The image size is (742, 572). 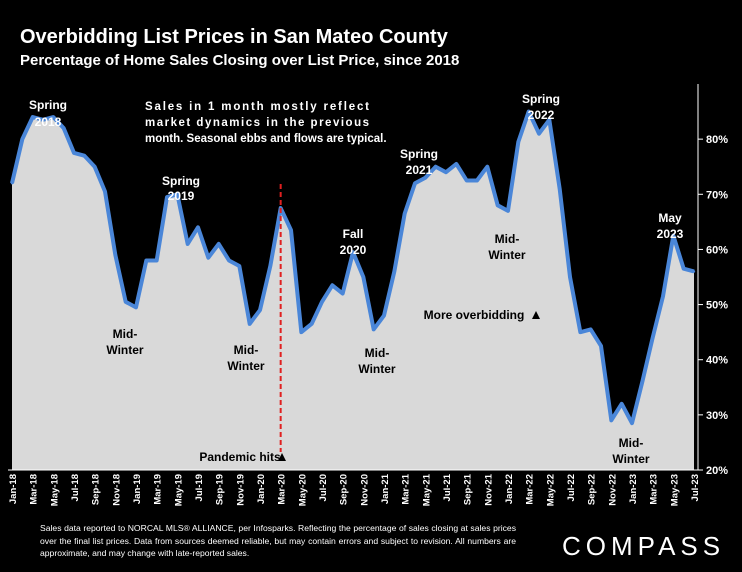 I want to click on x-tick-label: Jul-23, so click(x=695, y=487).